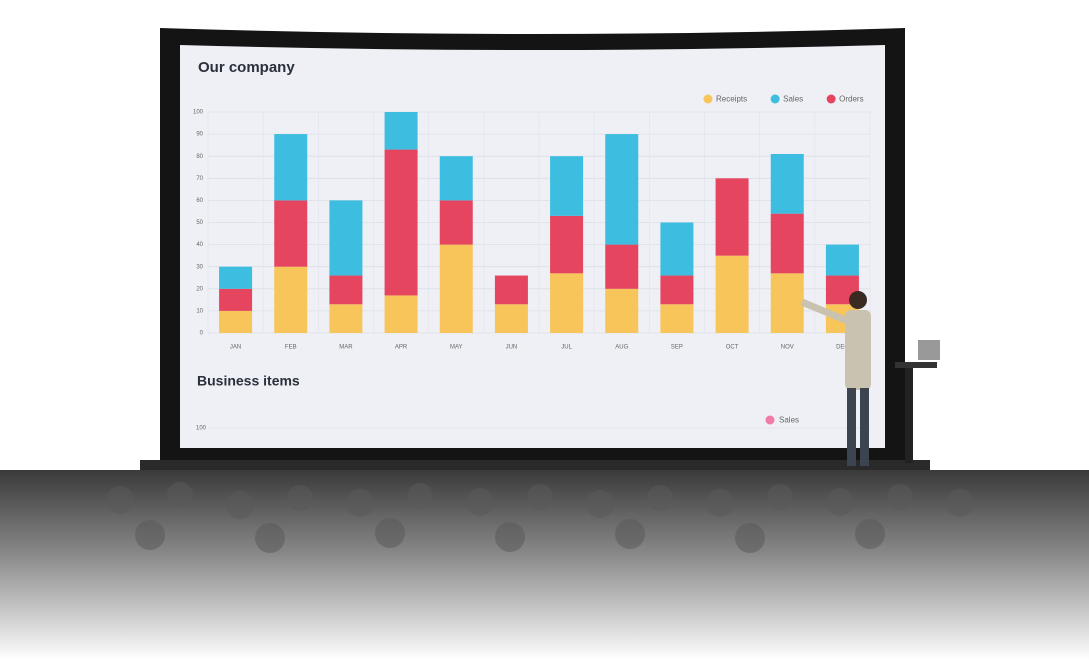  What do you see at coordinates (456, 348) in the screenshot?
I see `x-tick-label: MAY` at bounding box center [456, 348].